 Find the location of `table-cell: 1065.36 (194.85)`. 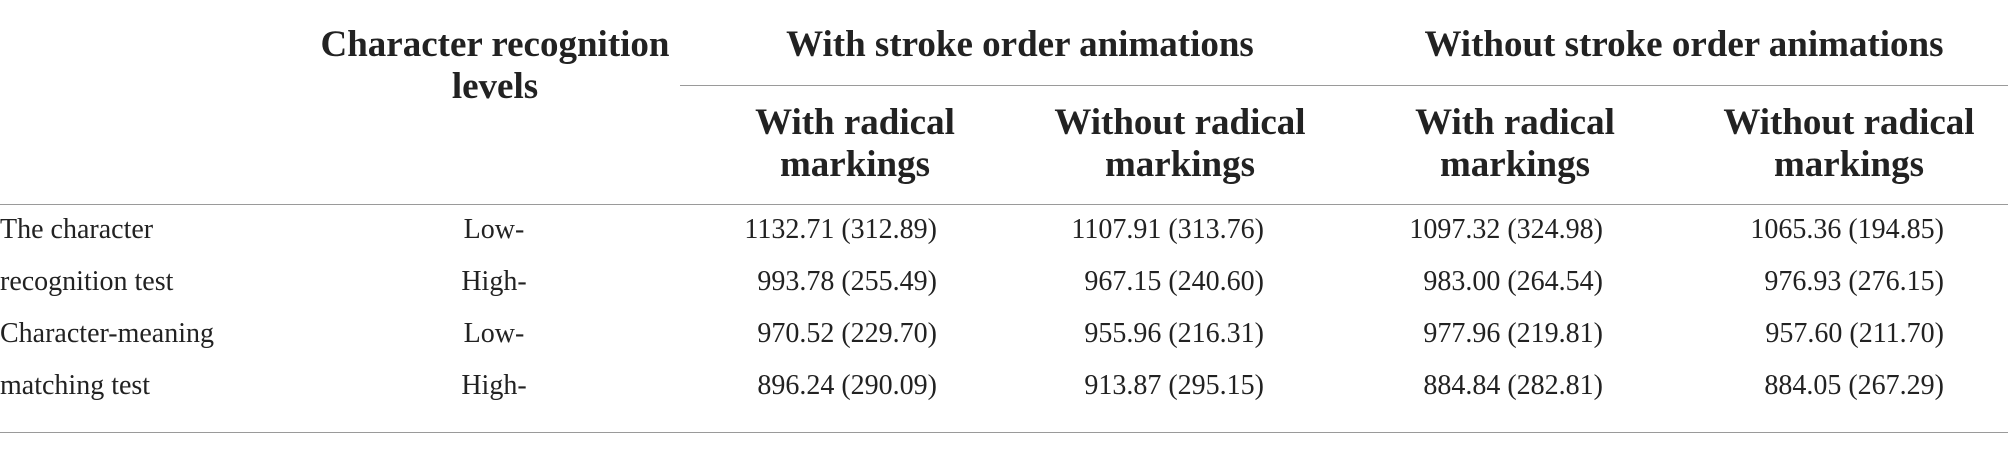

table-cell: 1065.36 (194.85) is located at coordinates (1847, 229).